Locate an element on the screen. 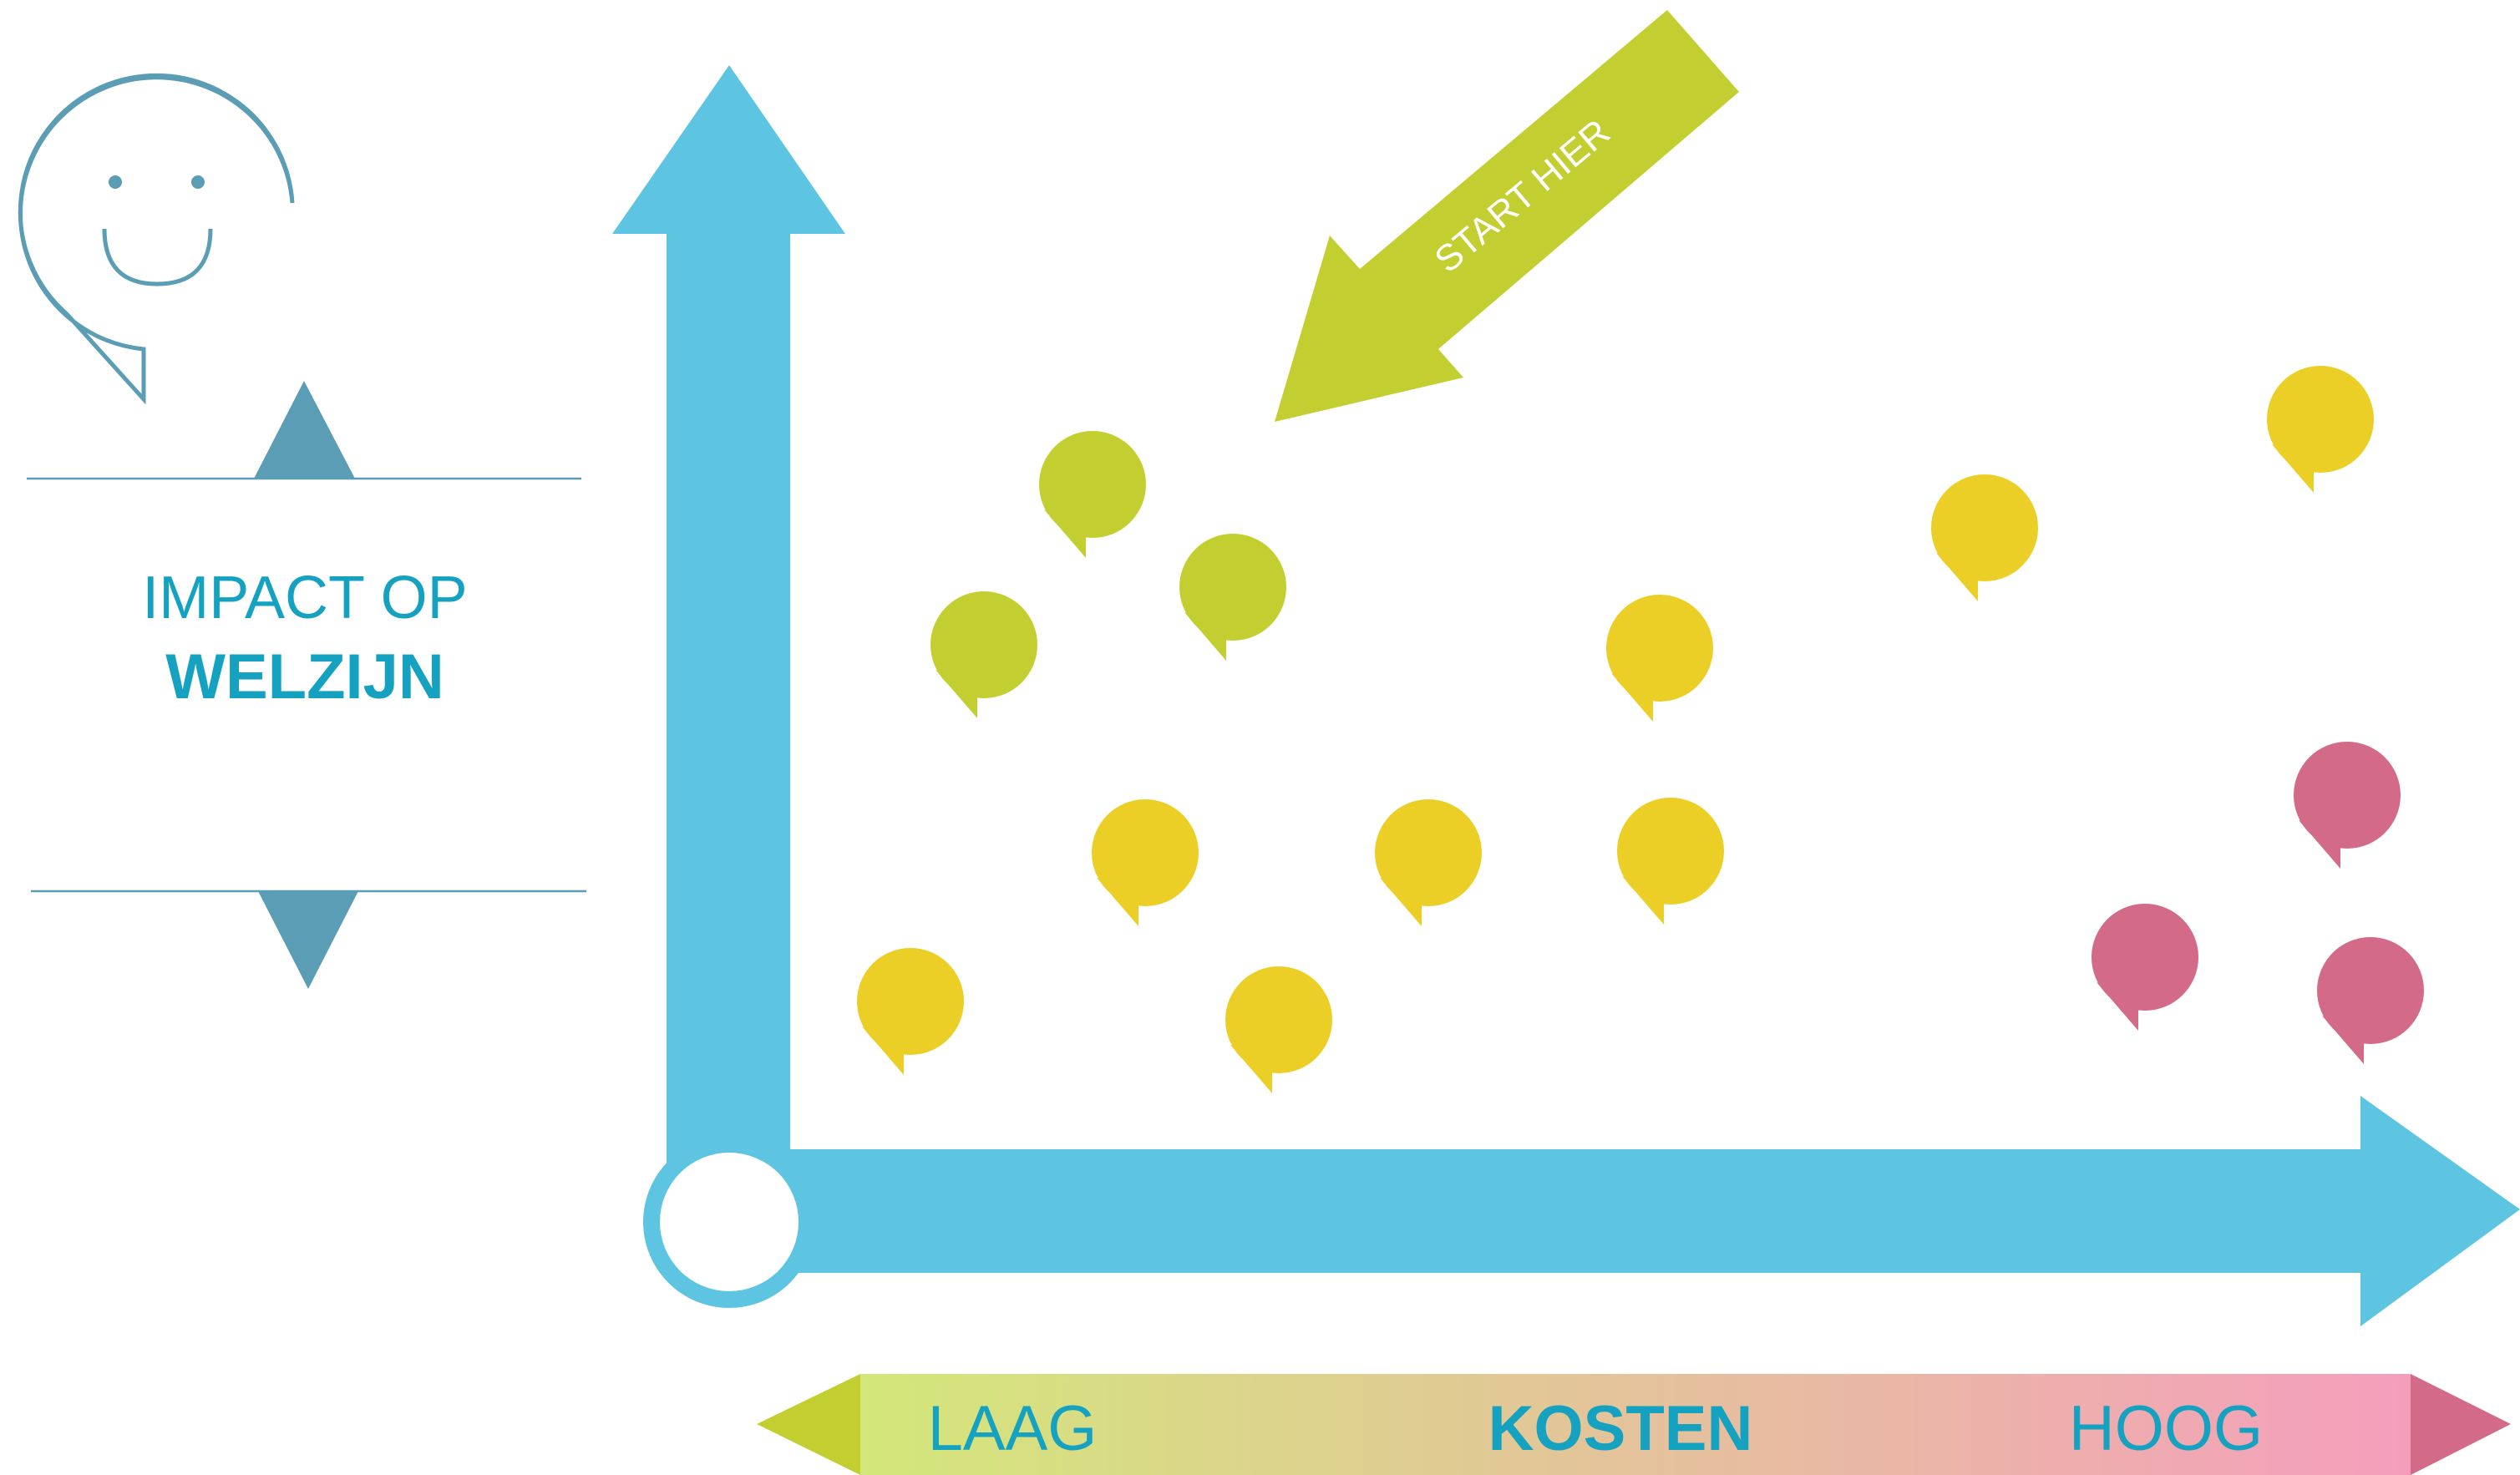 Image resolution: width=2520 pixels, height=1475 pixels. smiley-speech-bubble-icon is located at coordinates (156, 239).